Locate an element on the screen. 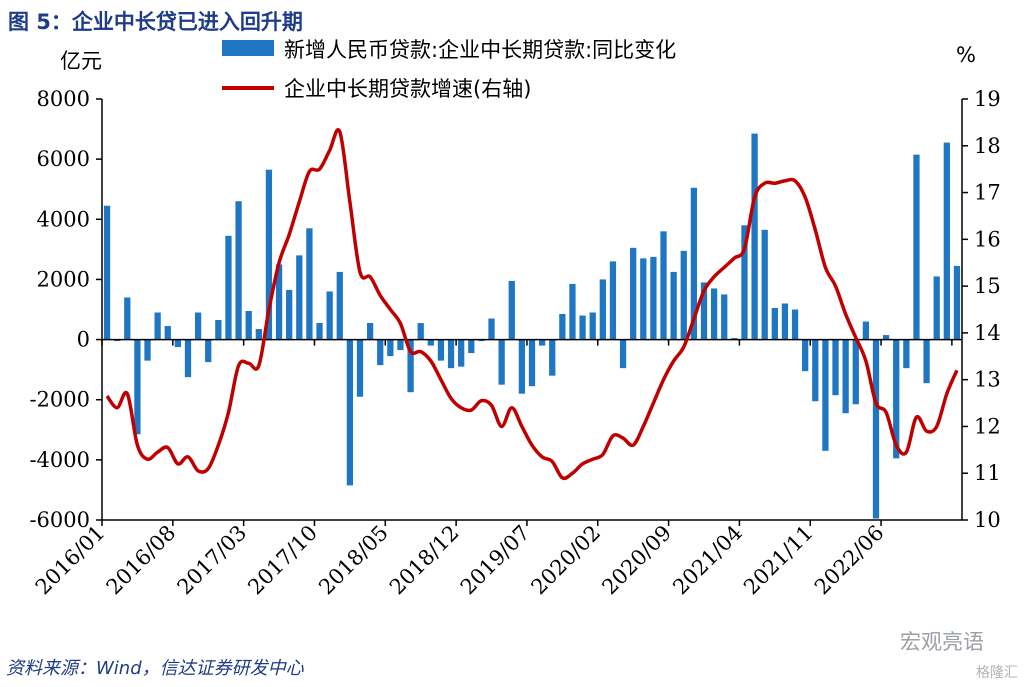 This screenshot has width=1024, height=687. right-tick-label: 17 is located at coordinates (987, 193).